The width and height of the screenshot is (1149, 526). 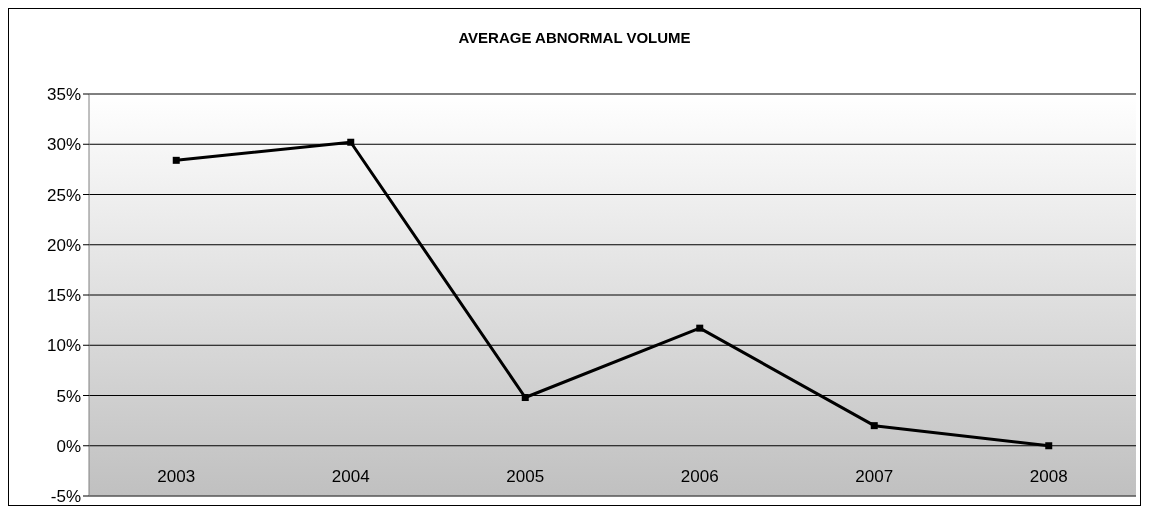 I want to click on y-tick-label: 20%, so click(x=63, y=245).